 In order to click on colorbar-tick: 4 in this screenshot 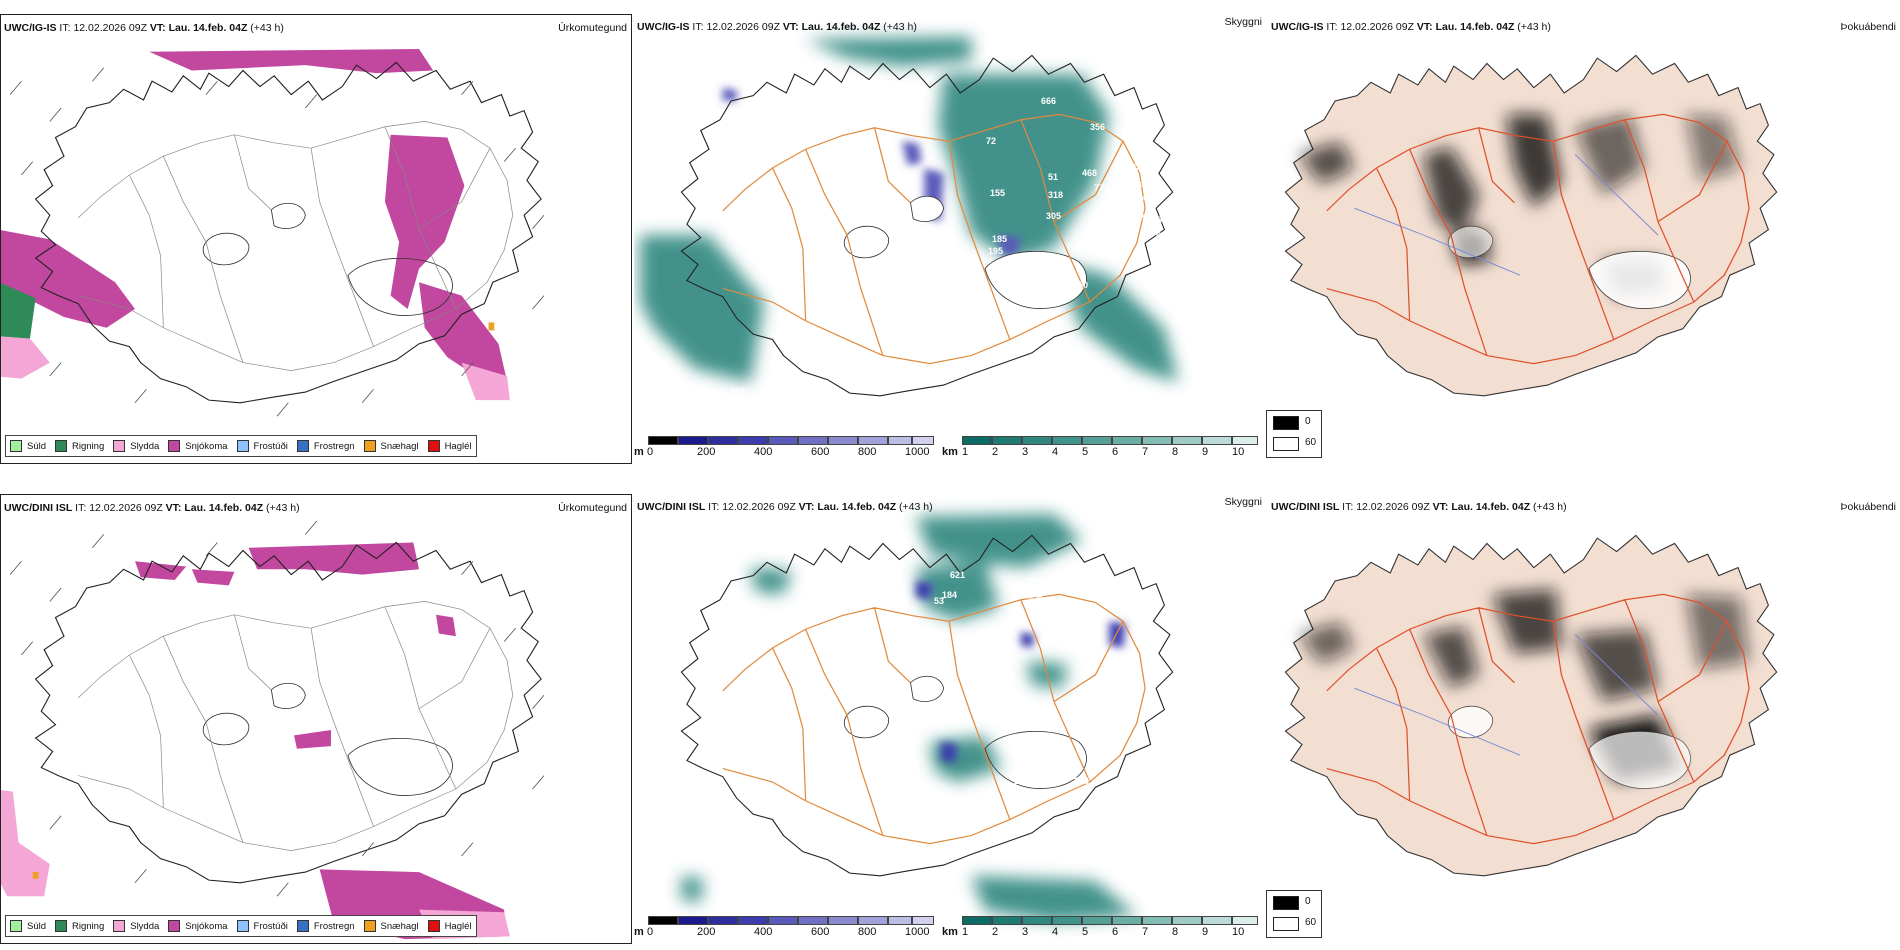, I will do `click(1055, 452)`.